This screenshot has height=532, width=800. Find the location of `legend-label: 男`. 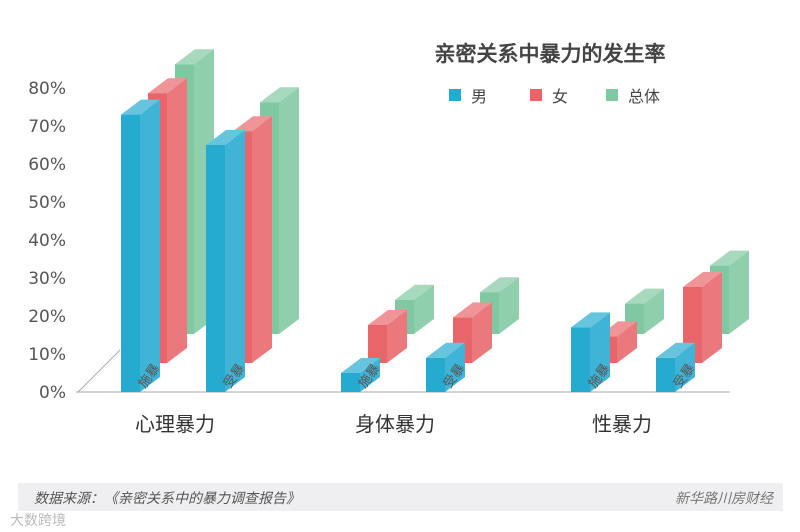

legend-label: 男 is located at coordinates (479, 96).